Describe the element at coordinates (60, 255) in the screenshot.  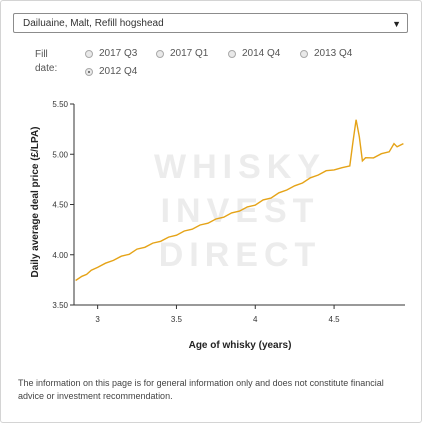
I see `y-tick-label: 4.00` at that location.